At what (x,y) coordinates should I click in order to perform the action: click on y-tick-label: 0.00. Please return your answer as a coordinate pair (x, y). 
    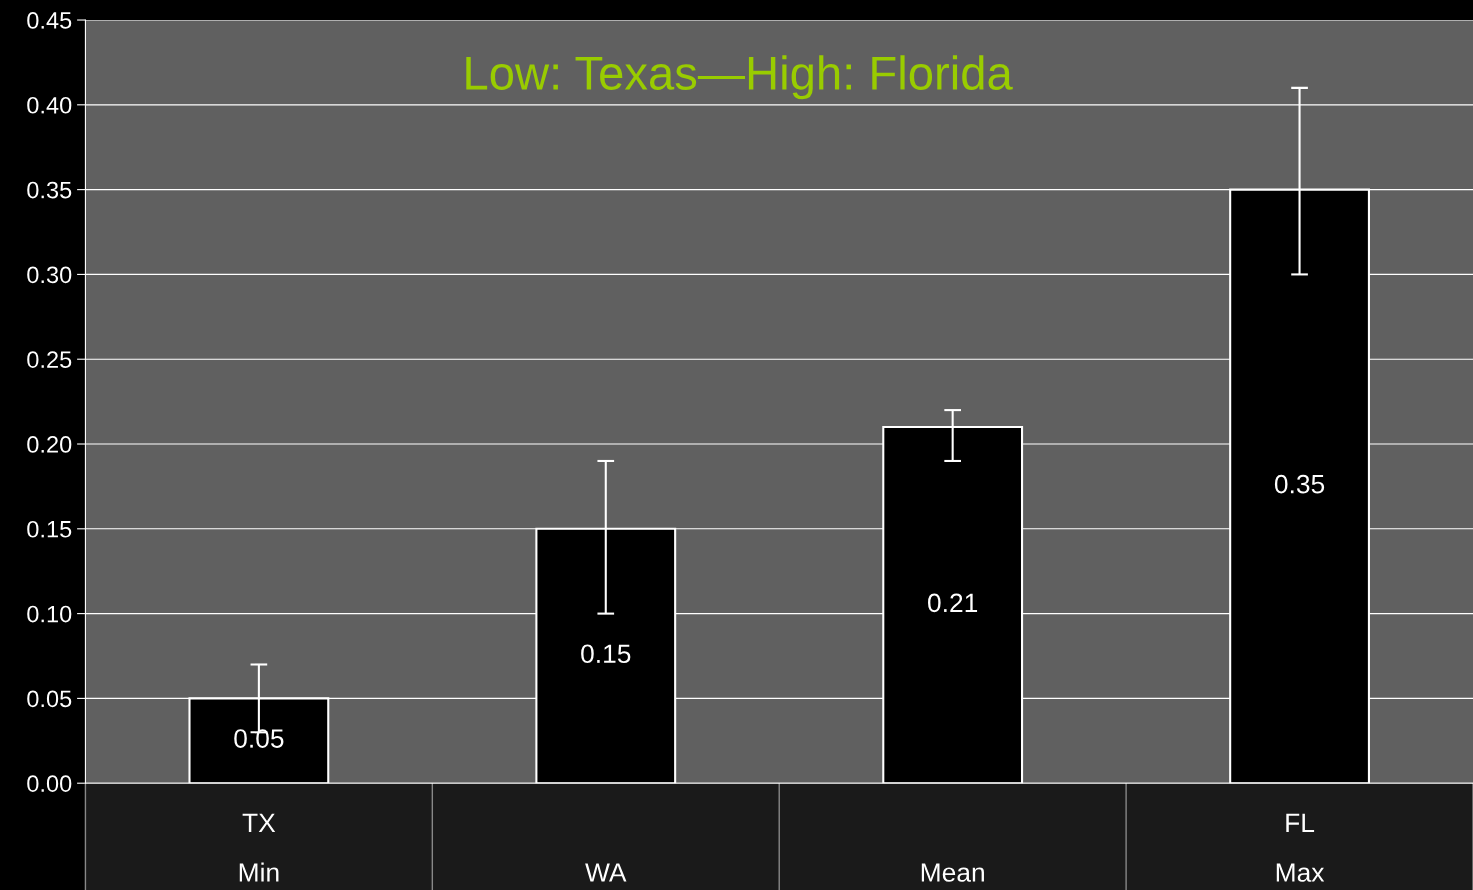
    Looking at the image, I should click on (49, 783).